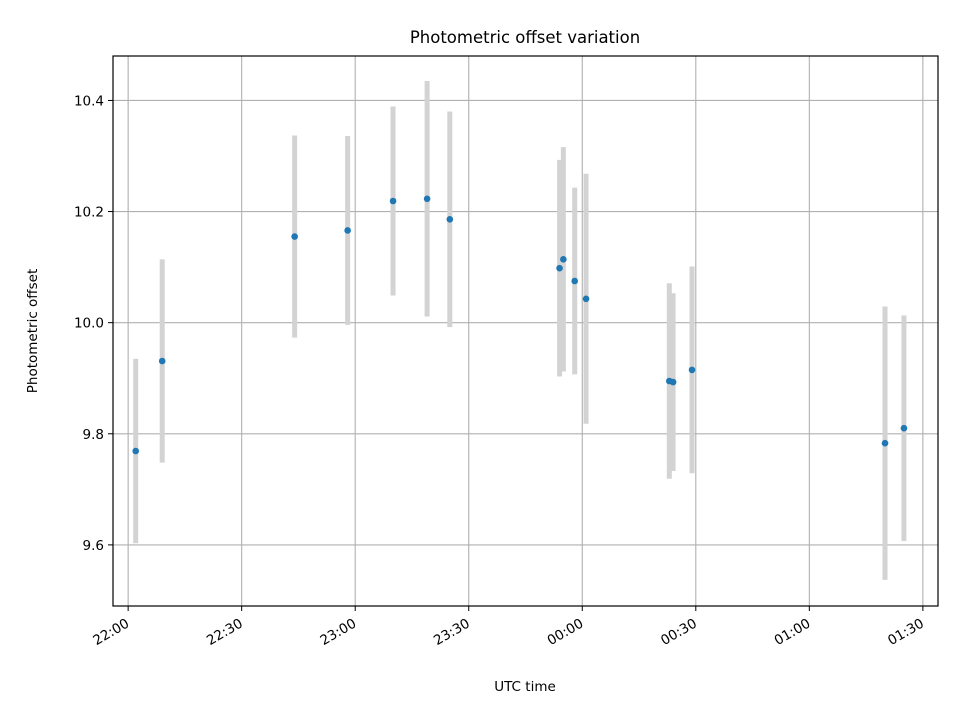 The height and width of the screenshot is (720, 960). Describe the element at coordinates (89, 213) in the screenshot. I see `y-tick-label: 10.2` at that location.